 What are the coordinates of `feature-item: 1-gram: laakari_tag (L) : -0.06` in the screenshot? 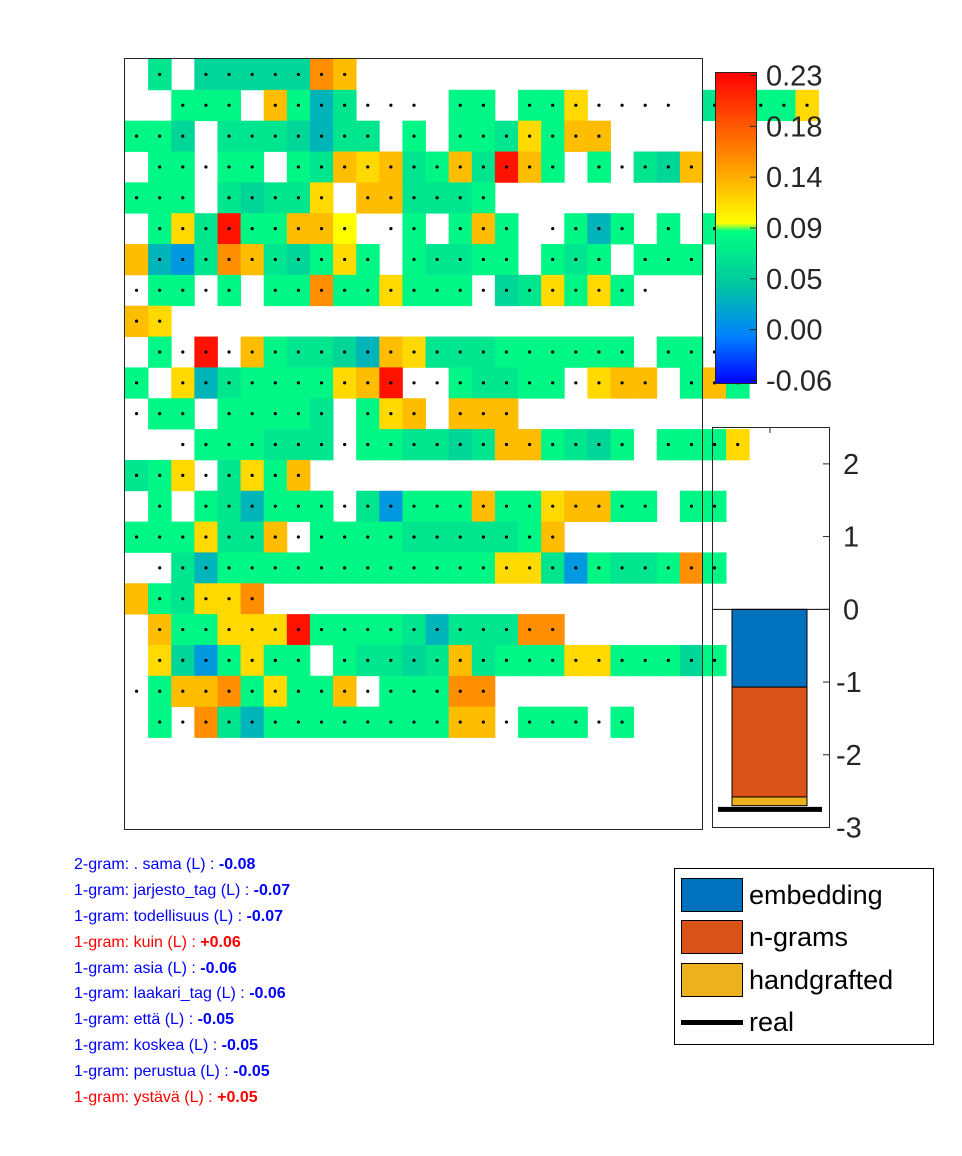 It's located at (182, 994).